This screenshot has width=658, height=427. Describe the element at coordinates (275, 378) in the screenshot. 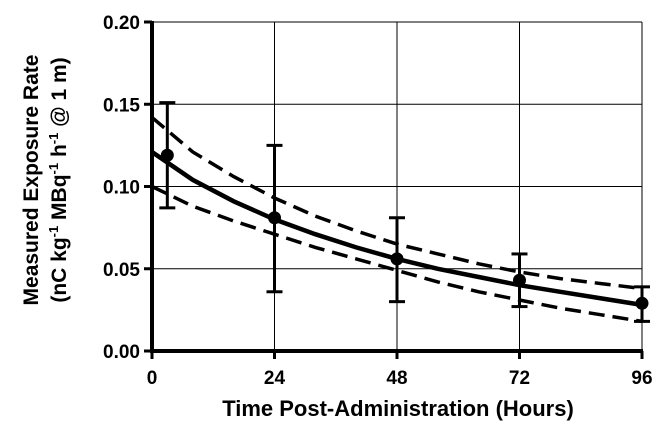

I see `x-tick-label: 24` at that location.